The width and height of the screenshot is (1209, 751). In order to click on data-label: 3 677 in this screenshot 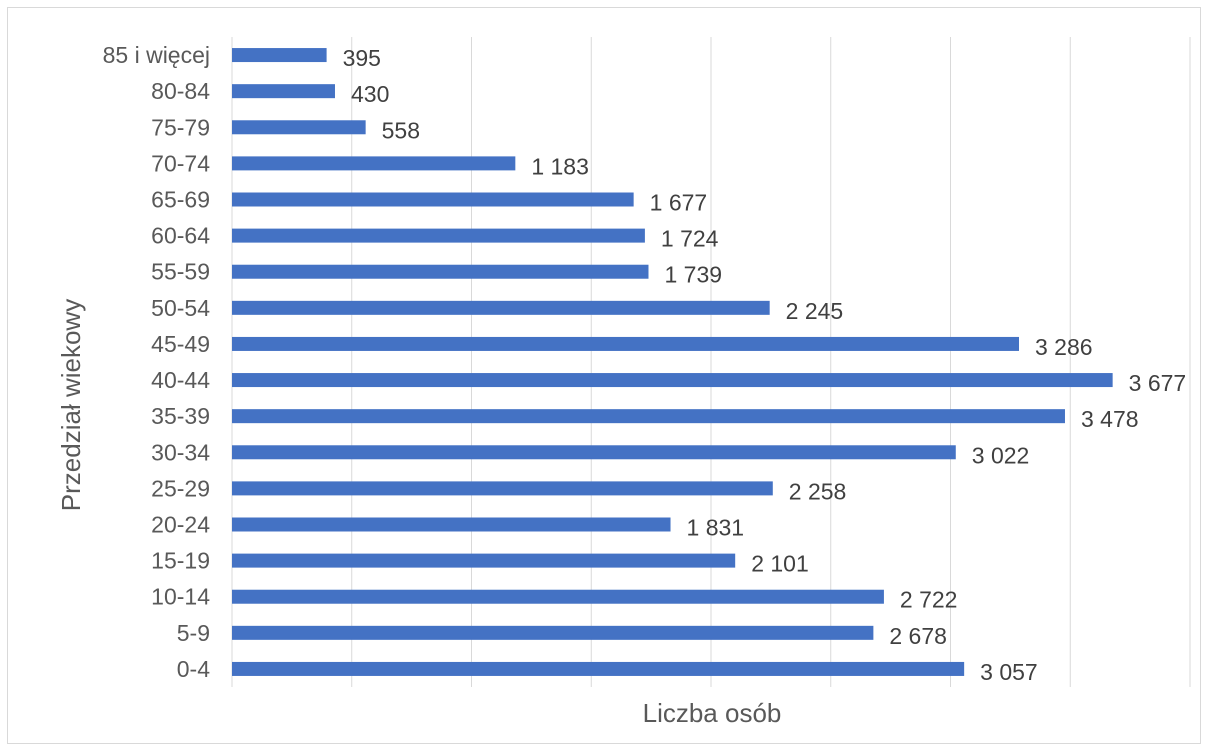, I will do `click(1158, 383)`.